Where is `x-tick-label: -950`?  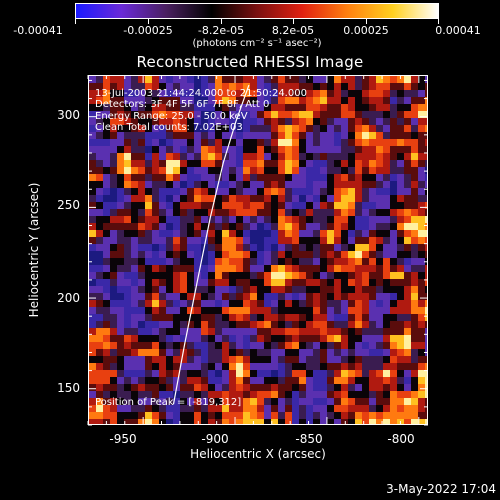
x-tick-label: -950 is located at coordinates (123, 439).